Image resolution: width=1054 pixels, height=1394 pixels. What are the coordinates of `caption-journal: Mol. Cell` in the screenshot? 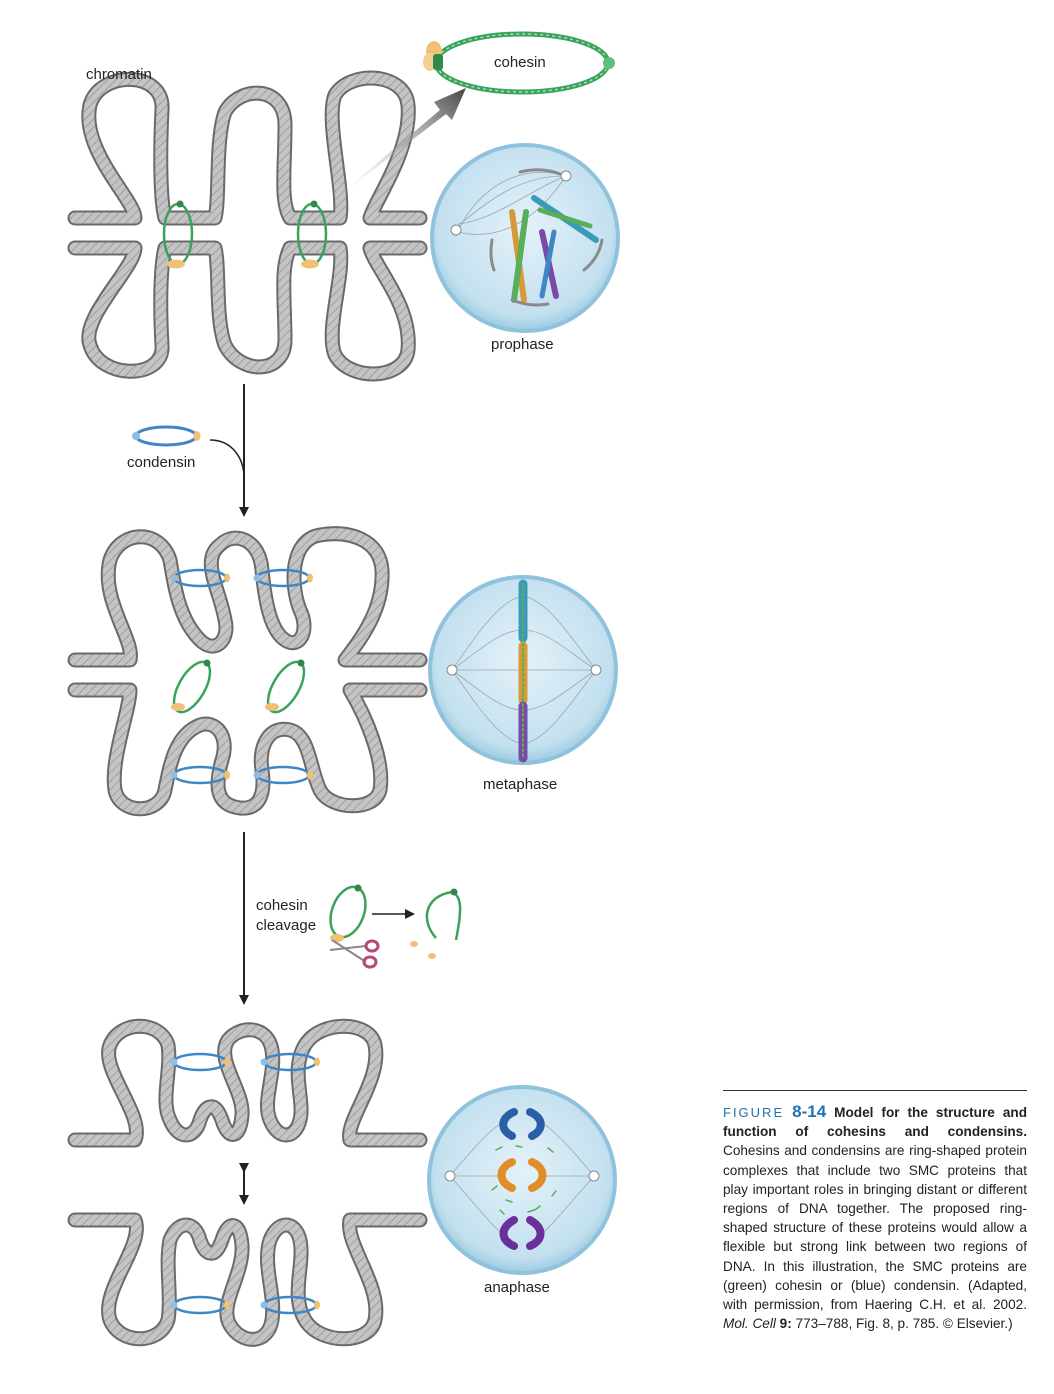 It's located at (749, 1324).